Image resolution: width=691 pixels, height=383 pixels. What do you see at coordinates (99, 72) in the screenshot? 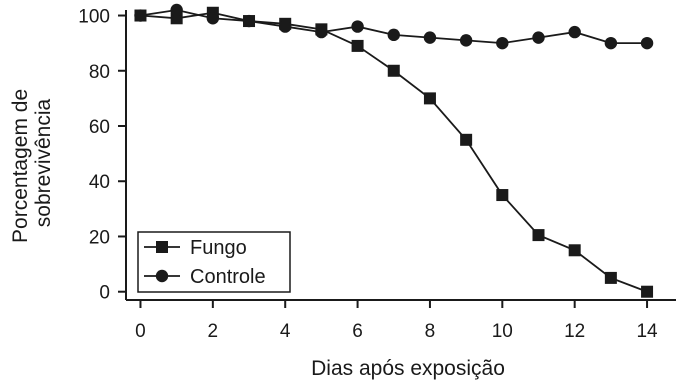
I see `y-tick-label-80: 80` at bounding box center [99, 72].